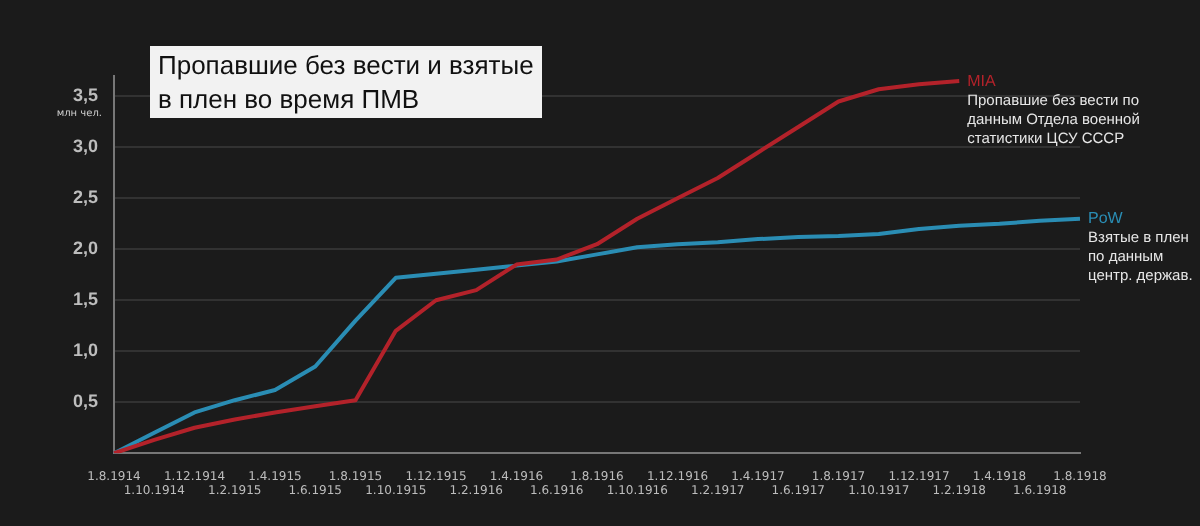 The width and height of the screenshot is (1200, 526). What do you see at coordinates (85, 401) in the screenshot?
I see `y-tick-label: 0,5` at bounding box center [85, 401].